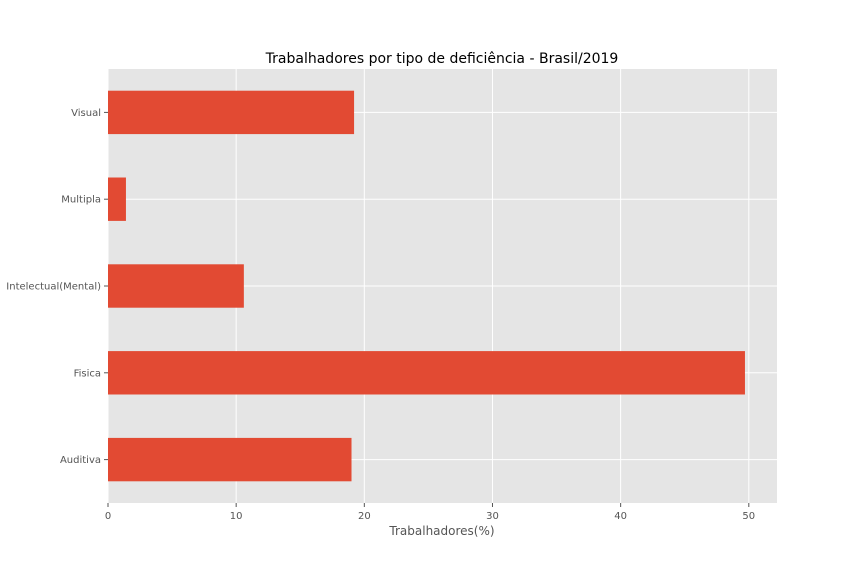 This screenshot has height=576, width=864. Describe the element at coordinates (441, 531) in the screenshot. I see `x-axis-title: Trabalhadores(%)` at that location.